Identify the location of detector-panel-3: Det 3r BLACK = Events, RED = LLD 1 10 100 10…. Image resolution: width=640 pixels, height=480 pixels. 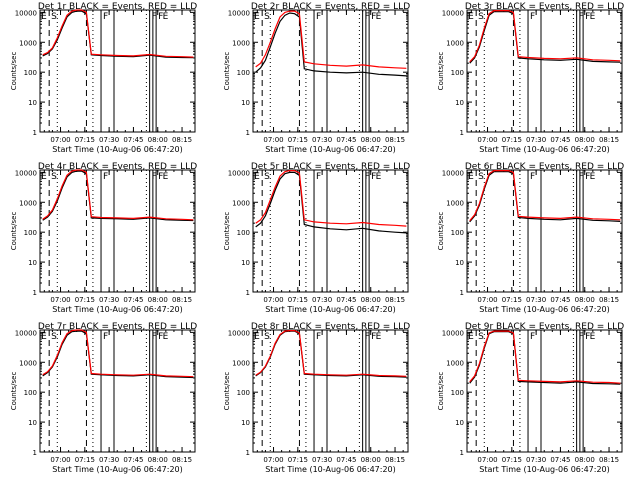
(530, 78).